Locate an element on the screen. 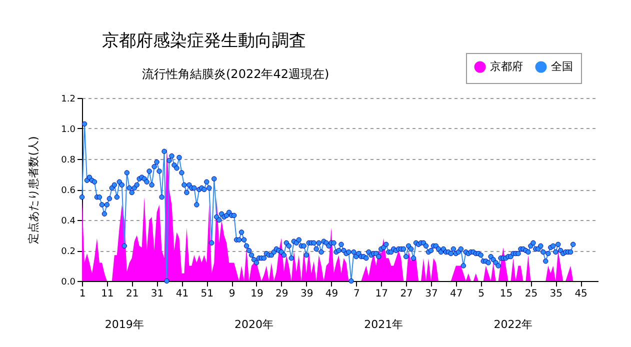  legend-label: 全国 is located at coordinates (562, 66).